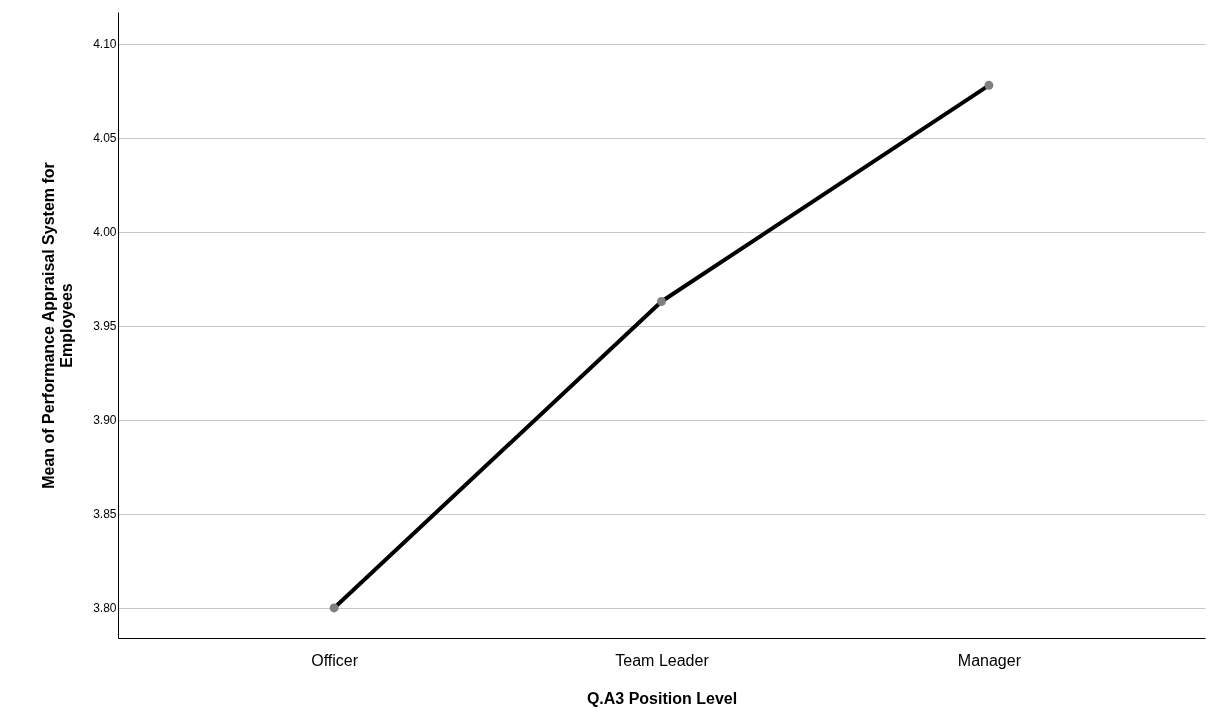 Image resolution: width=1222 pixels, height=719 pixels. What do you see at coordinates (105, 232) in the screenshot?
I see `y-tick-label: 4.00` at bounding box center [105, 232].